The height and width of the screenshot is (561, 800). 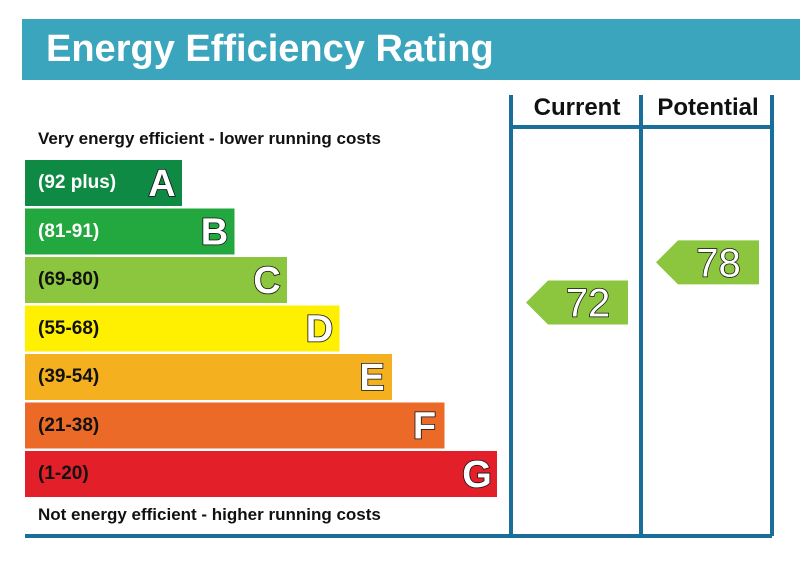 What do you see at coordinates (208, 377) in the screenshot?
I see `band-bar-e` at bounding box center [208, 377].